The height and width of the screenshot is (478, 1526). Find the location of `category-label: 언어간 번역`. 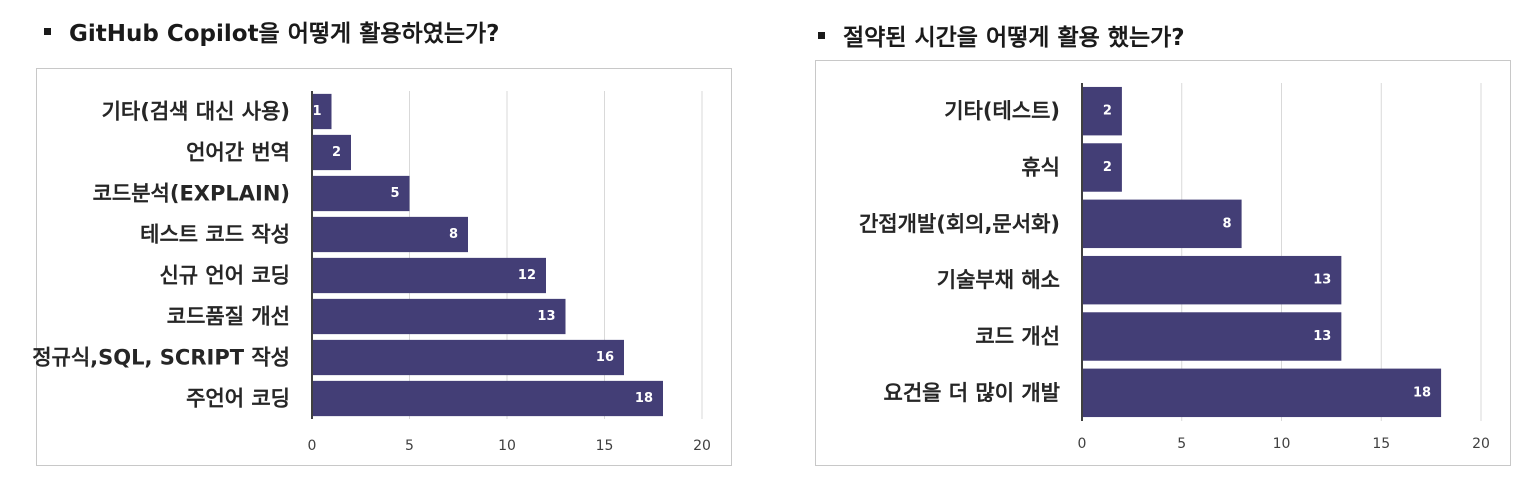

category-label: 언어간 번역 is located at coordinates (238, 153).